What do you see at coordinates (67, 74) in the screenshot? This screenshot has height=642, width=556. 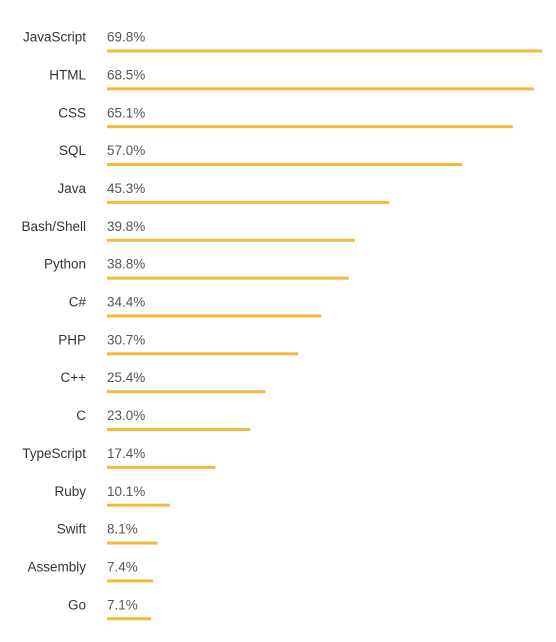 I see `category-label: HTML` at bounding box center [67, 74].